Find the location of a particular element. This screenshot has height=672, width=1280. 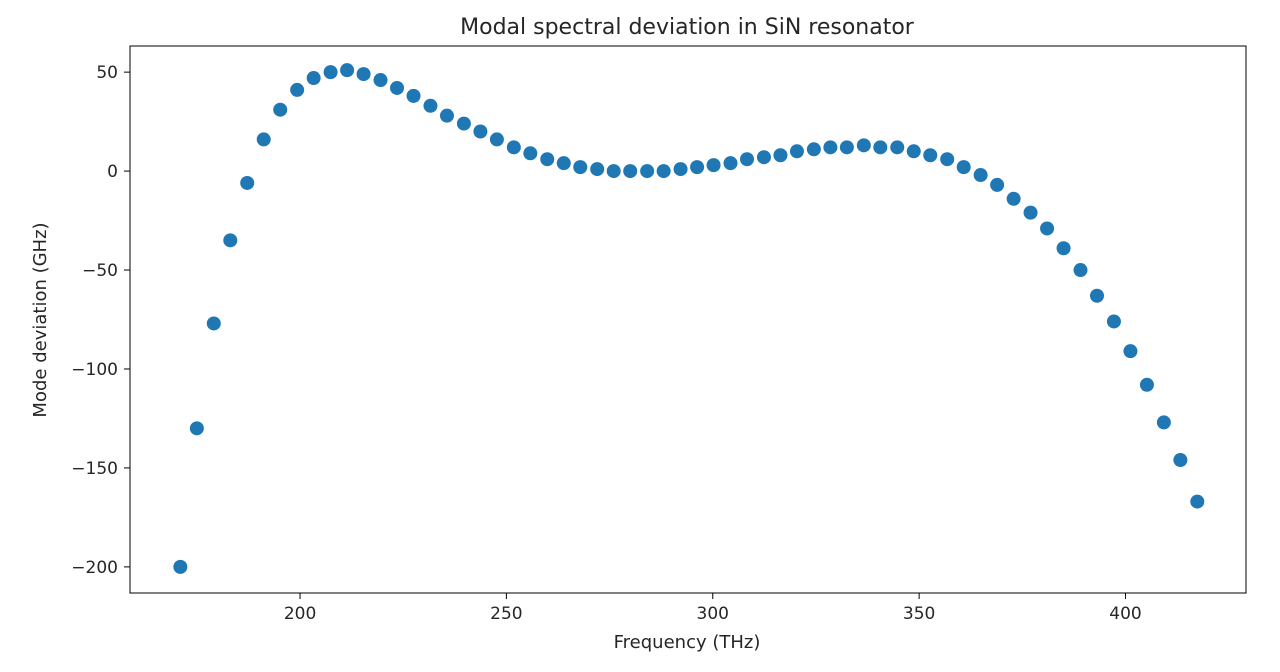

y-tick-label: −150 is located at coordinates (94, 469).